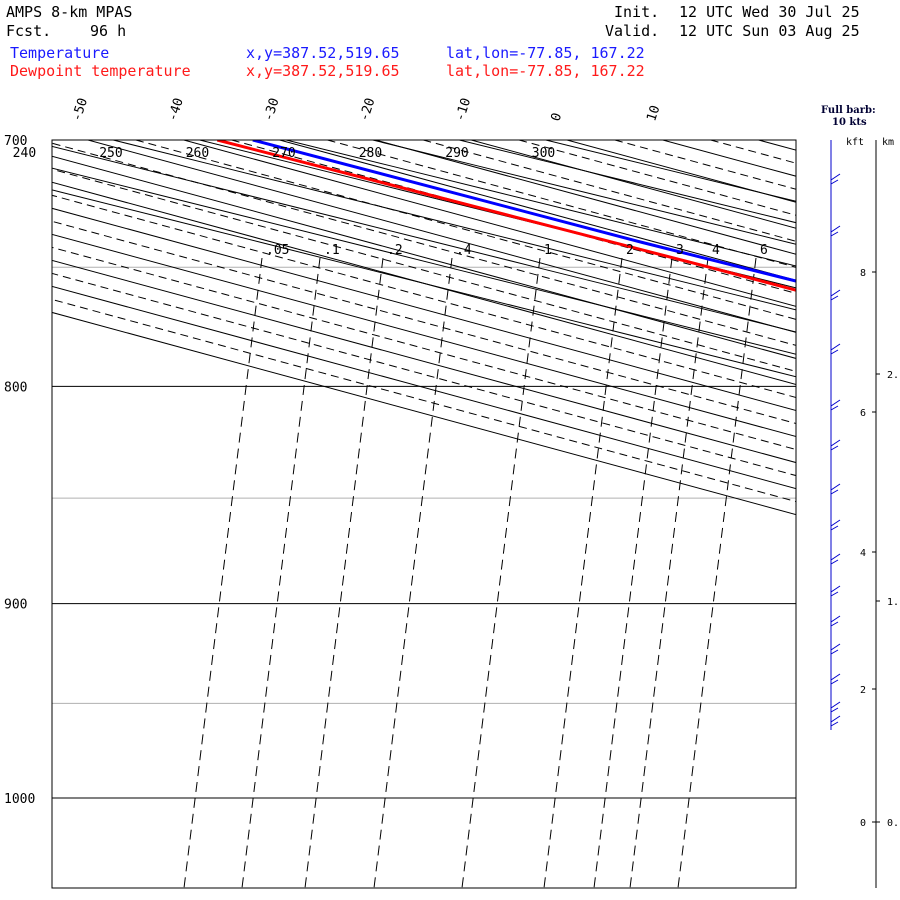 The width and height of the screenshot is (900, 900). I want to click on mixing-ratio-label: 4, so click(716, 250).